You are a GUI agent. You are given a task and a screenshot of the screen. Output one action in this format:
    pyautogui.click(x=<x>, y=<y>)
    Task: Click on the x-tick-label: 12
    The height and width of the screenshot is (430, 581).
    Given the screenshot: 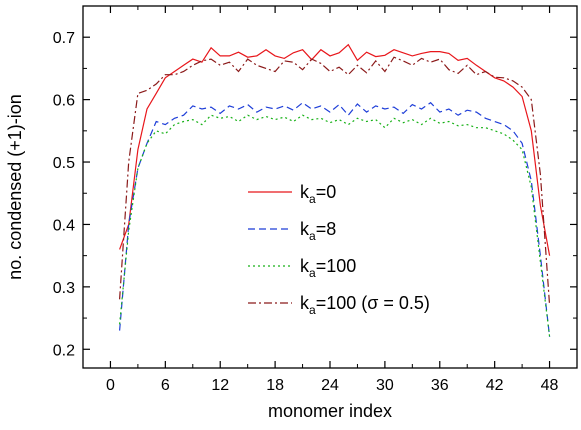 What is the action you would take?
    pyautogui.click(x=220, y=385)
    